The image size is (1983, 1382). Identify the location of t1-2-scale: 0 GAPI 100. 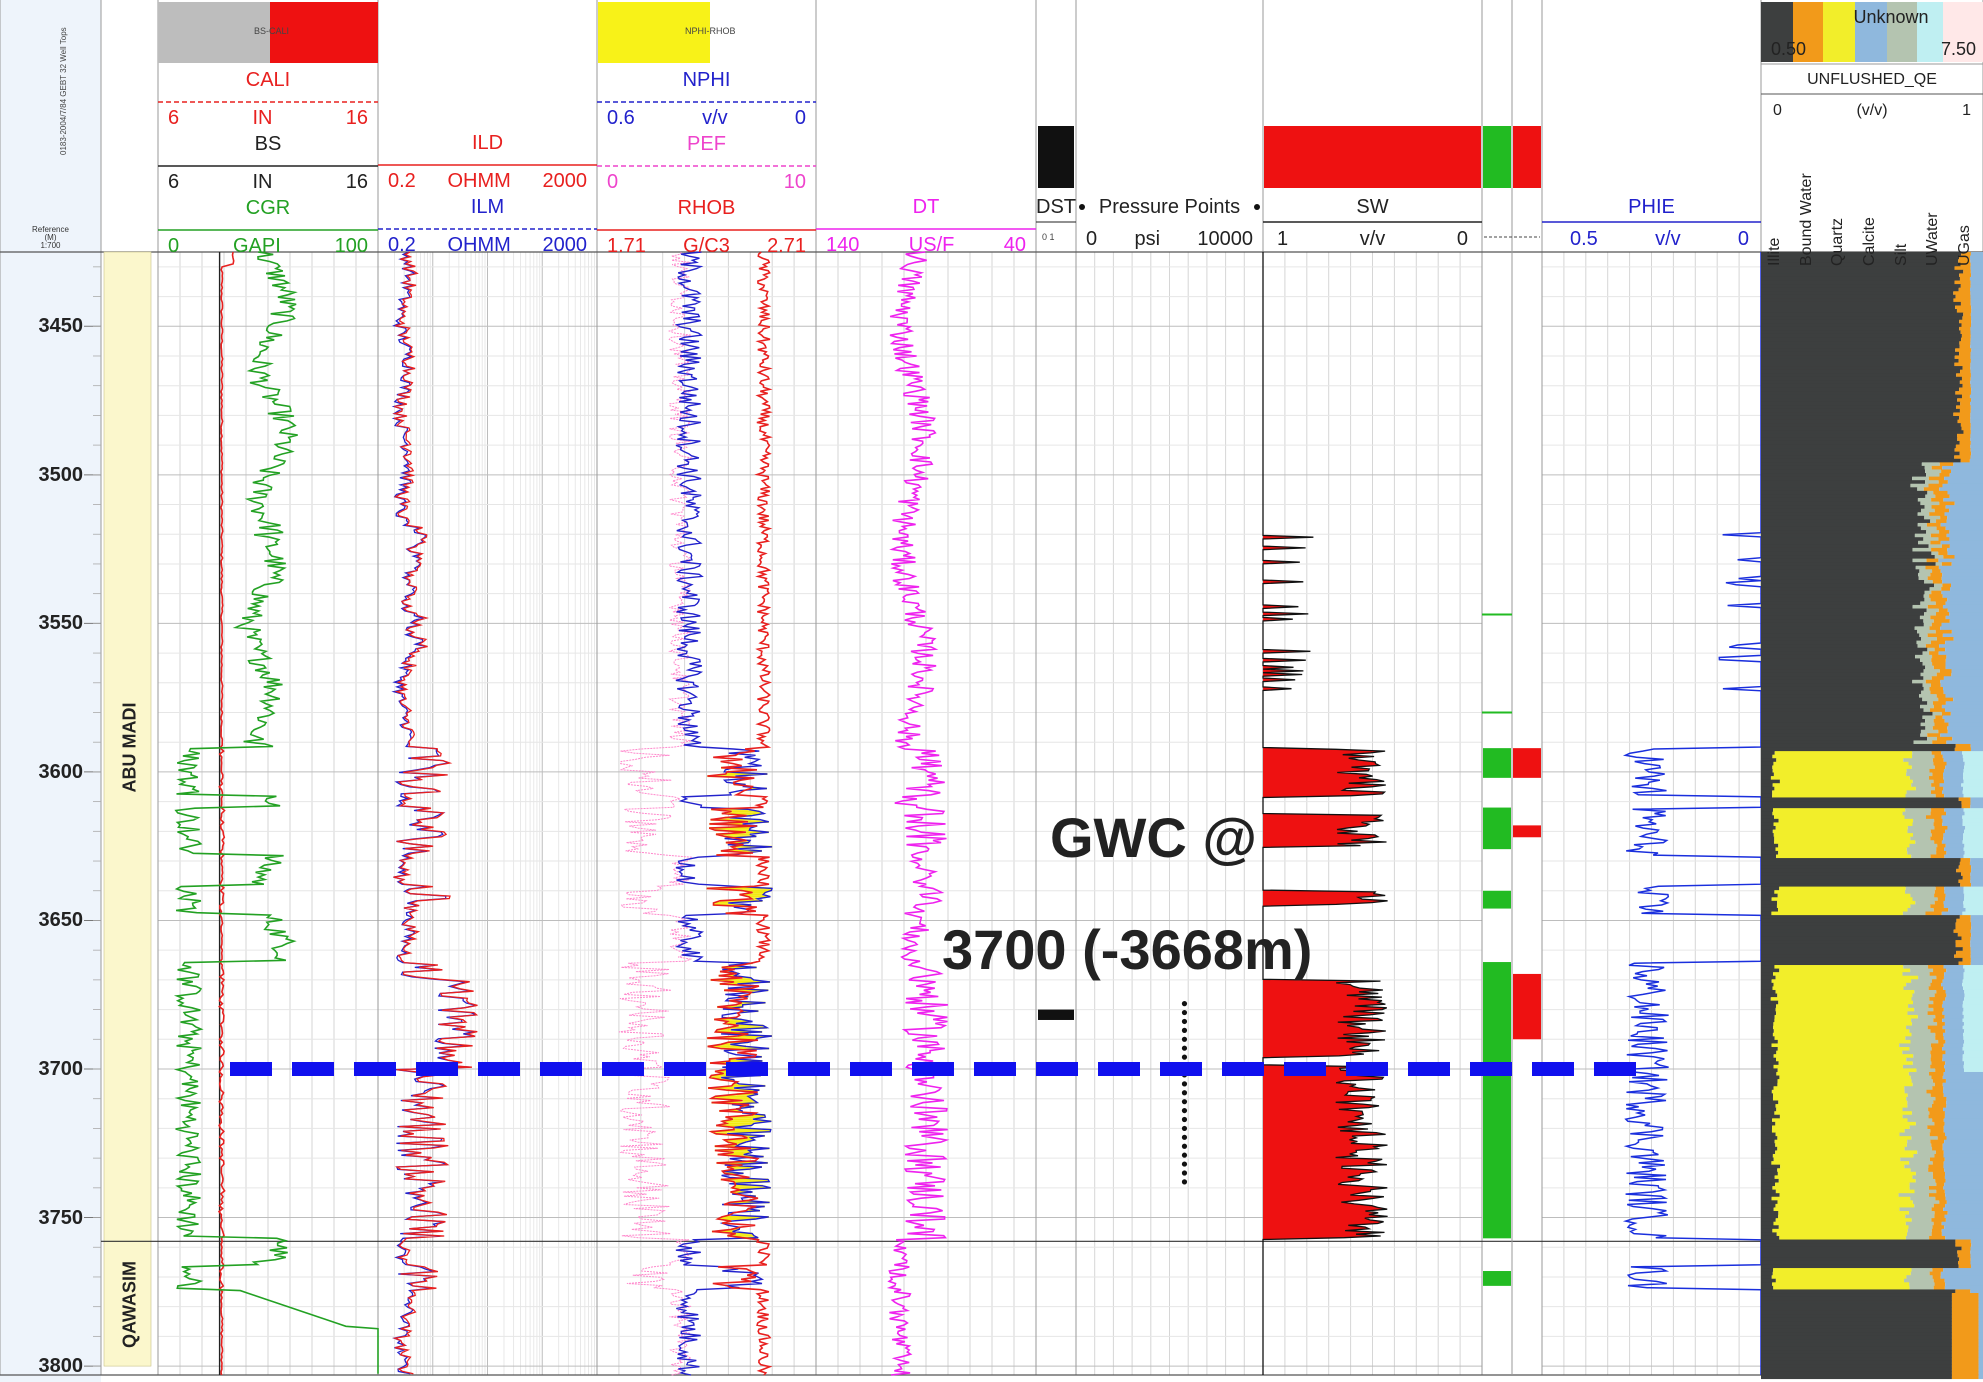
(268, 246).